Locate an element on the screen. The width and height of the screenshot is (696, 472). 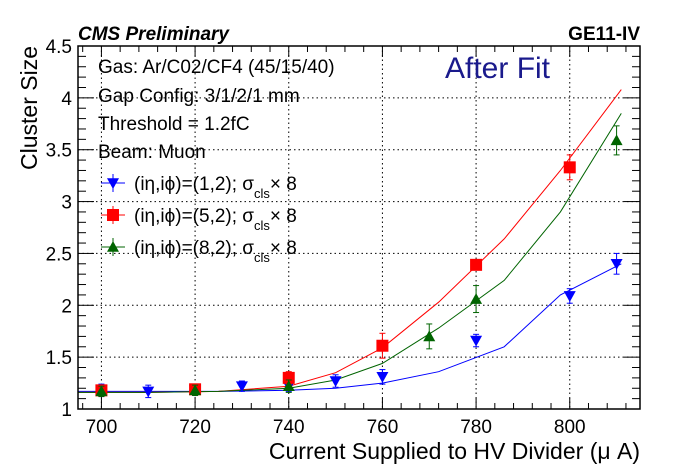
y-axis-title: Cluster Size is located at coordinates (29, 108).